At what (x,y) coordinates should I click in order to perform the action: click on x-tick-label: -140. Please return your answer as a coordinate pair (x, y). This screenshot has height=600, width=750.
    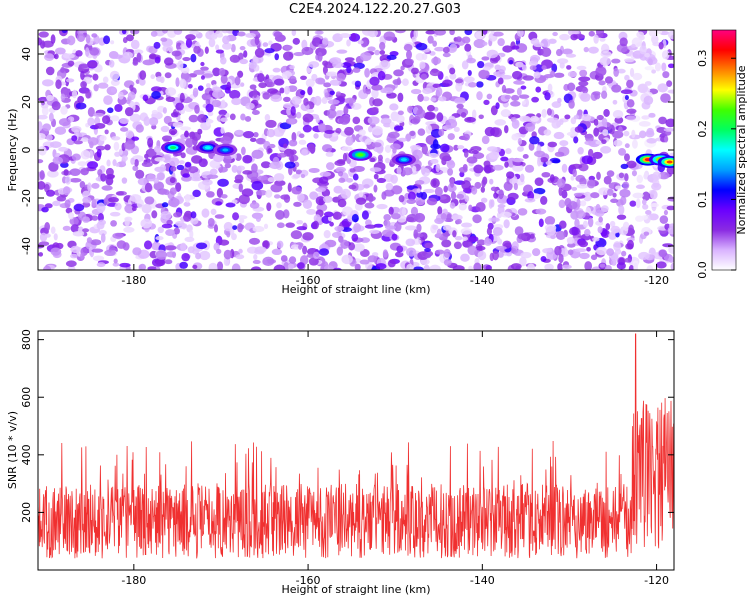
    Looking at the image, I should click on (482, 280).